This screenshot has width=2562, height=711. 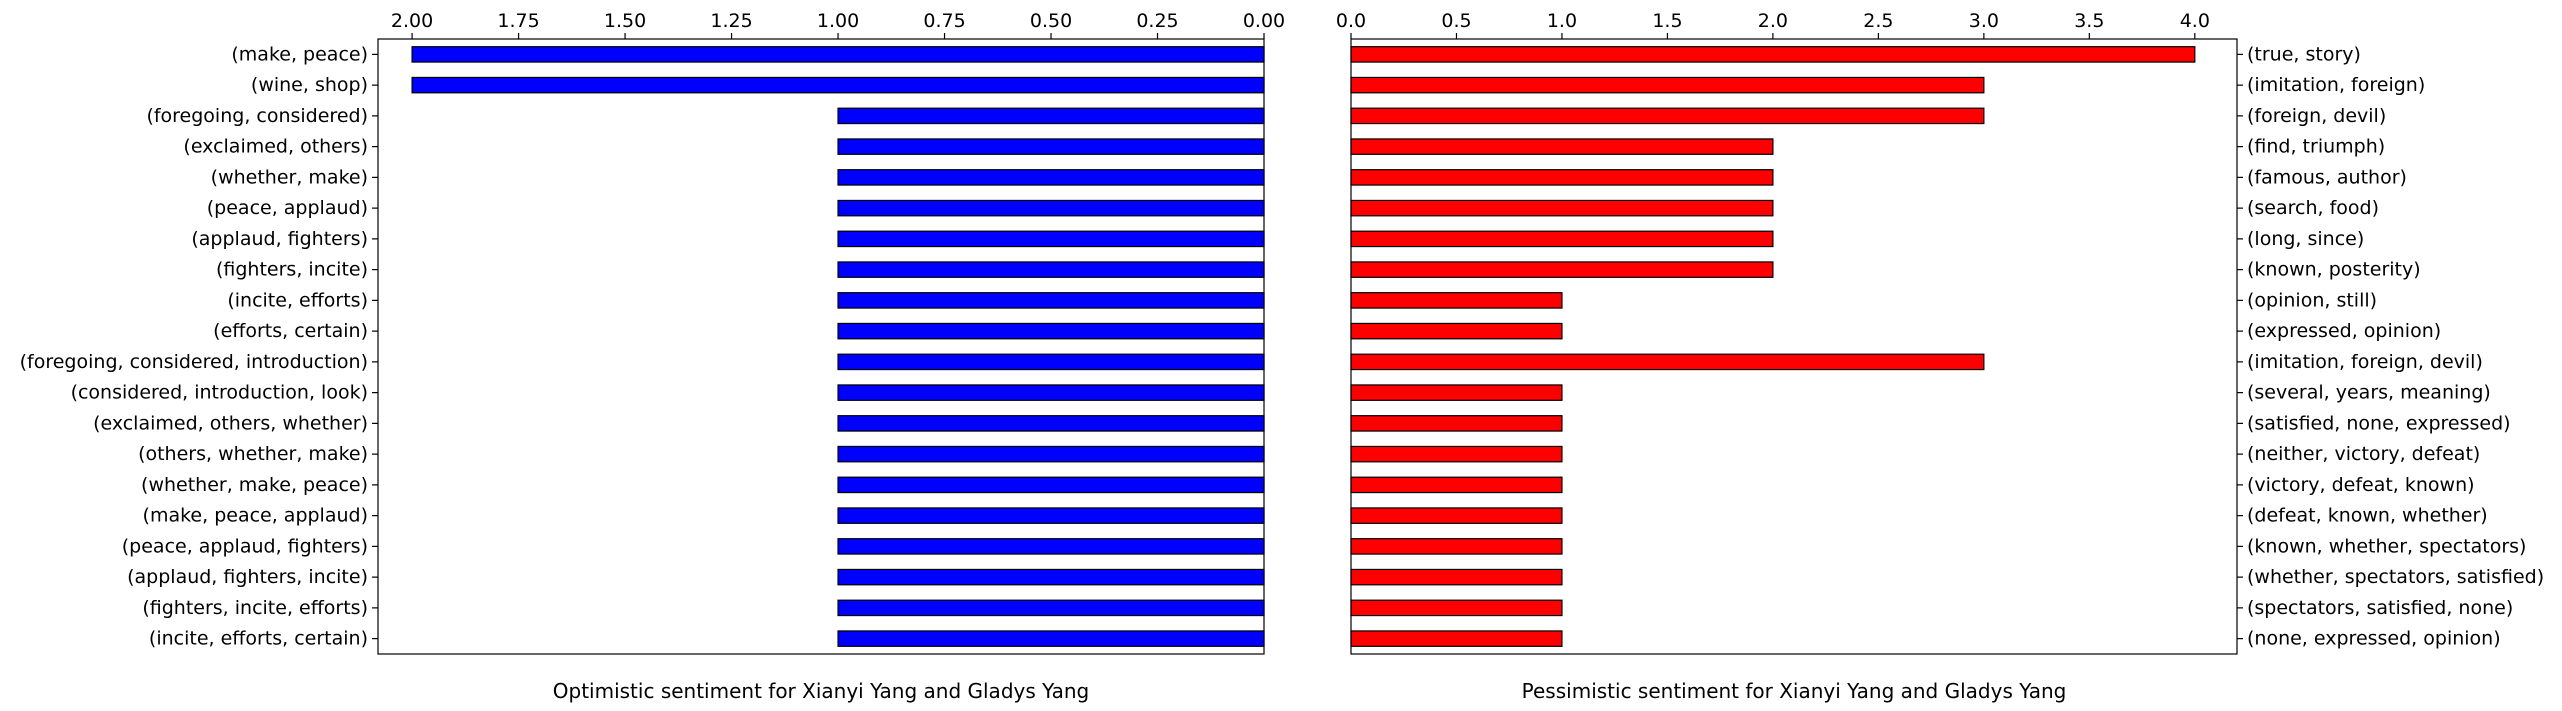 I want to click on optimistic-category-label: (foregoing, considered), so click(x=257, y=116).